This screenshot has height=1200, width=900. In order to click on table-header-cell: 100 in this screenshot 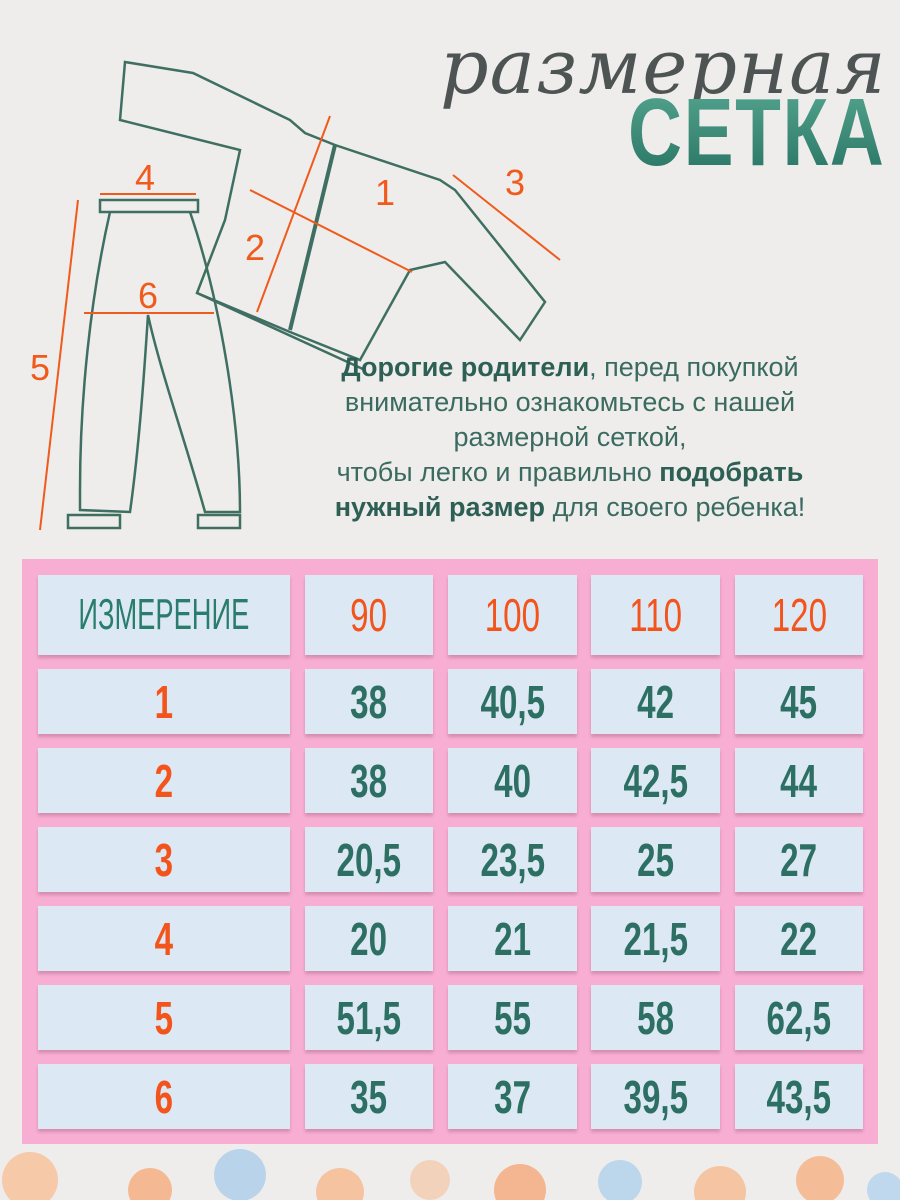, I will do `click(512, 615)`.